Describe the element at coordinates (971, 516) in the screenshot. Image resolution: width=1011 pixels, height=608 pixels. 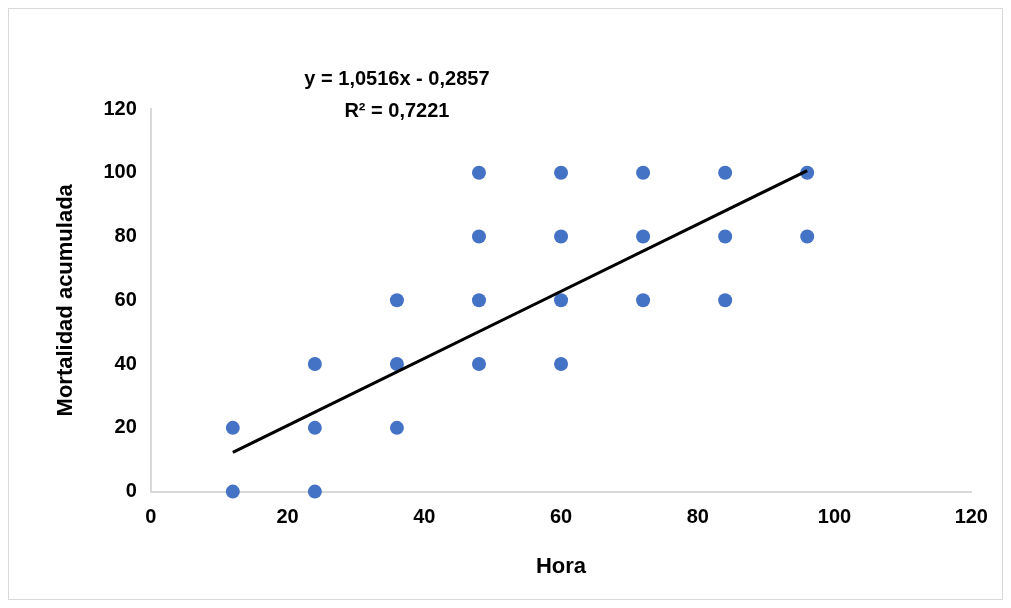
I see `x-tick-label: 120` at that location.